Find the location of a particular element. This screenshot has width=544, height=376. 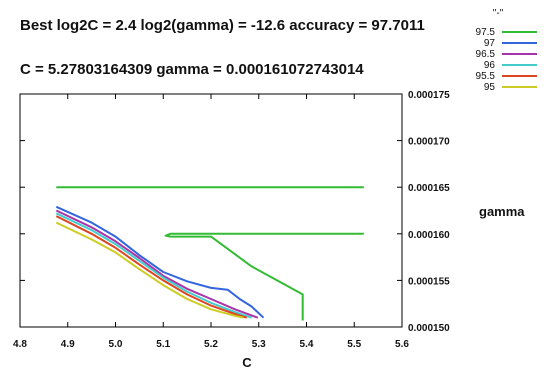

legend-label: 96 is located at coordinates (490, 65).